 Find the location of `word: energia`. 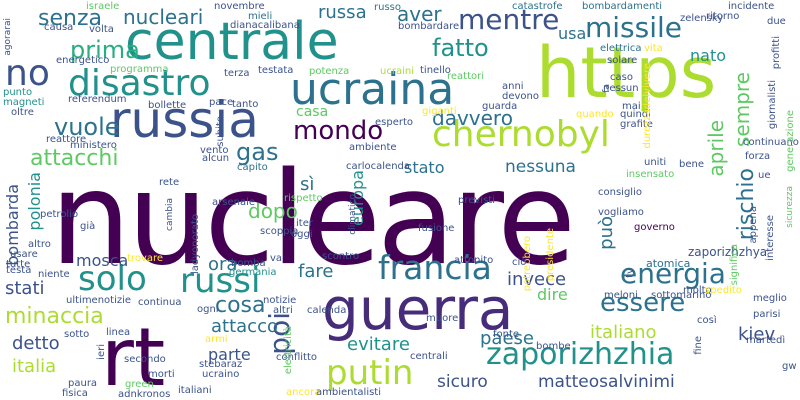

word: energia is located at coordinates (673, 273).